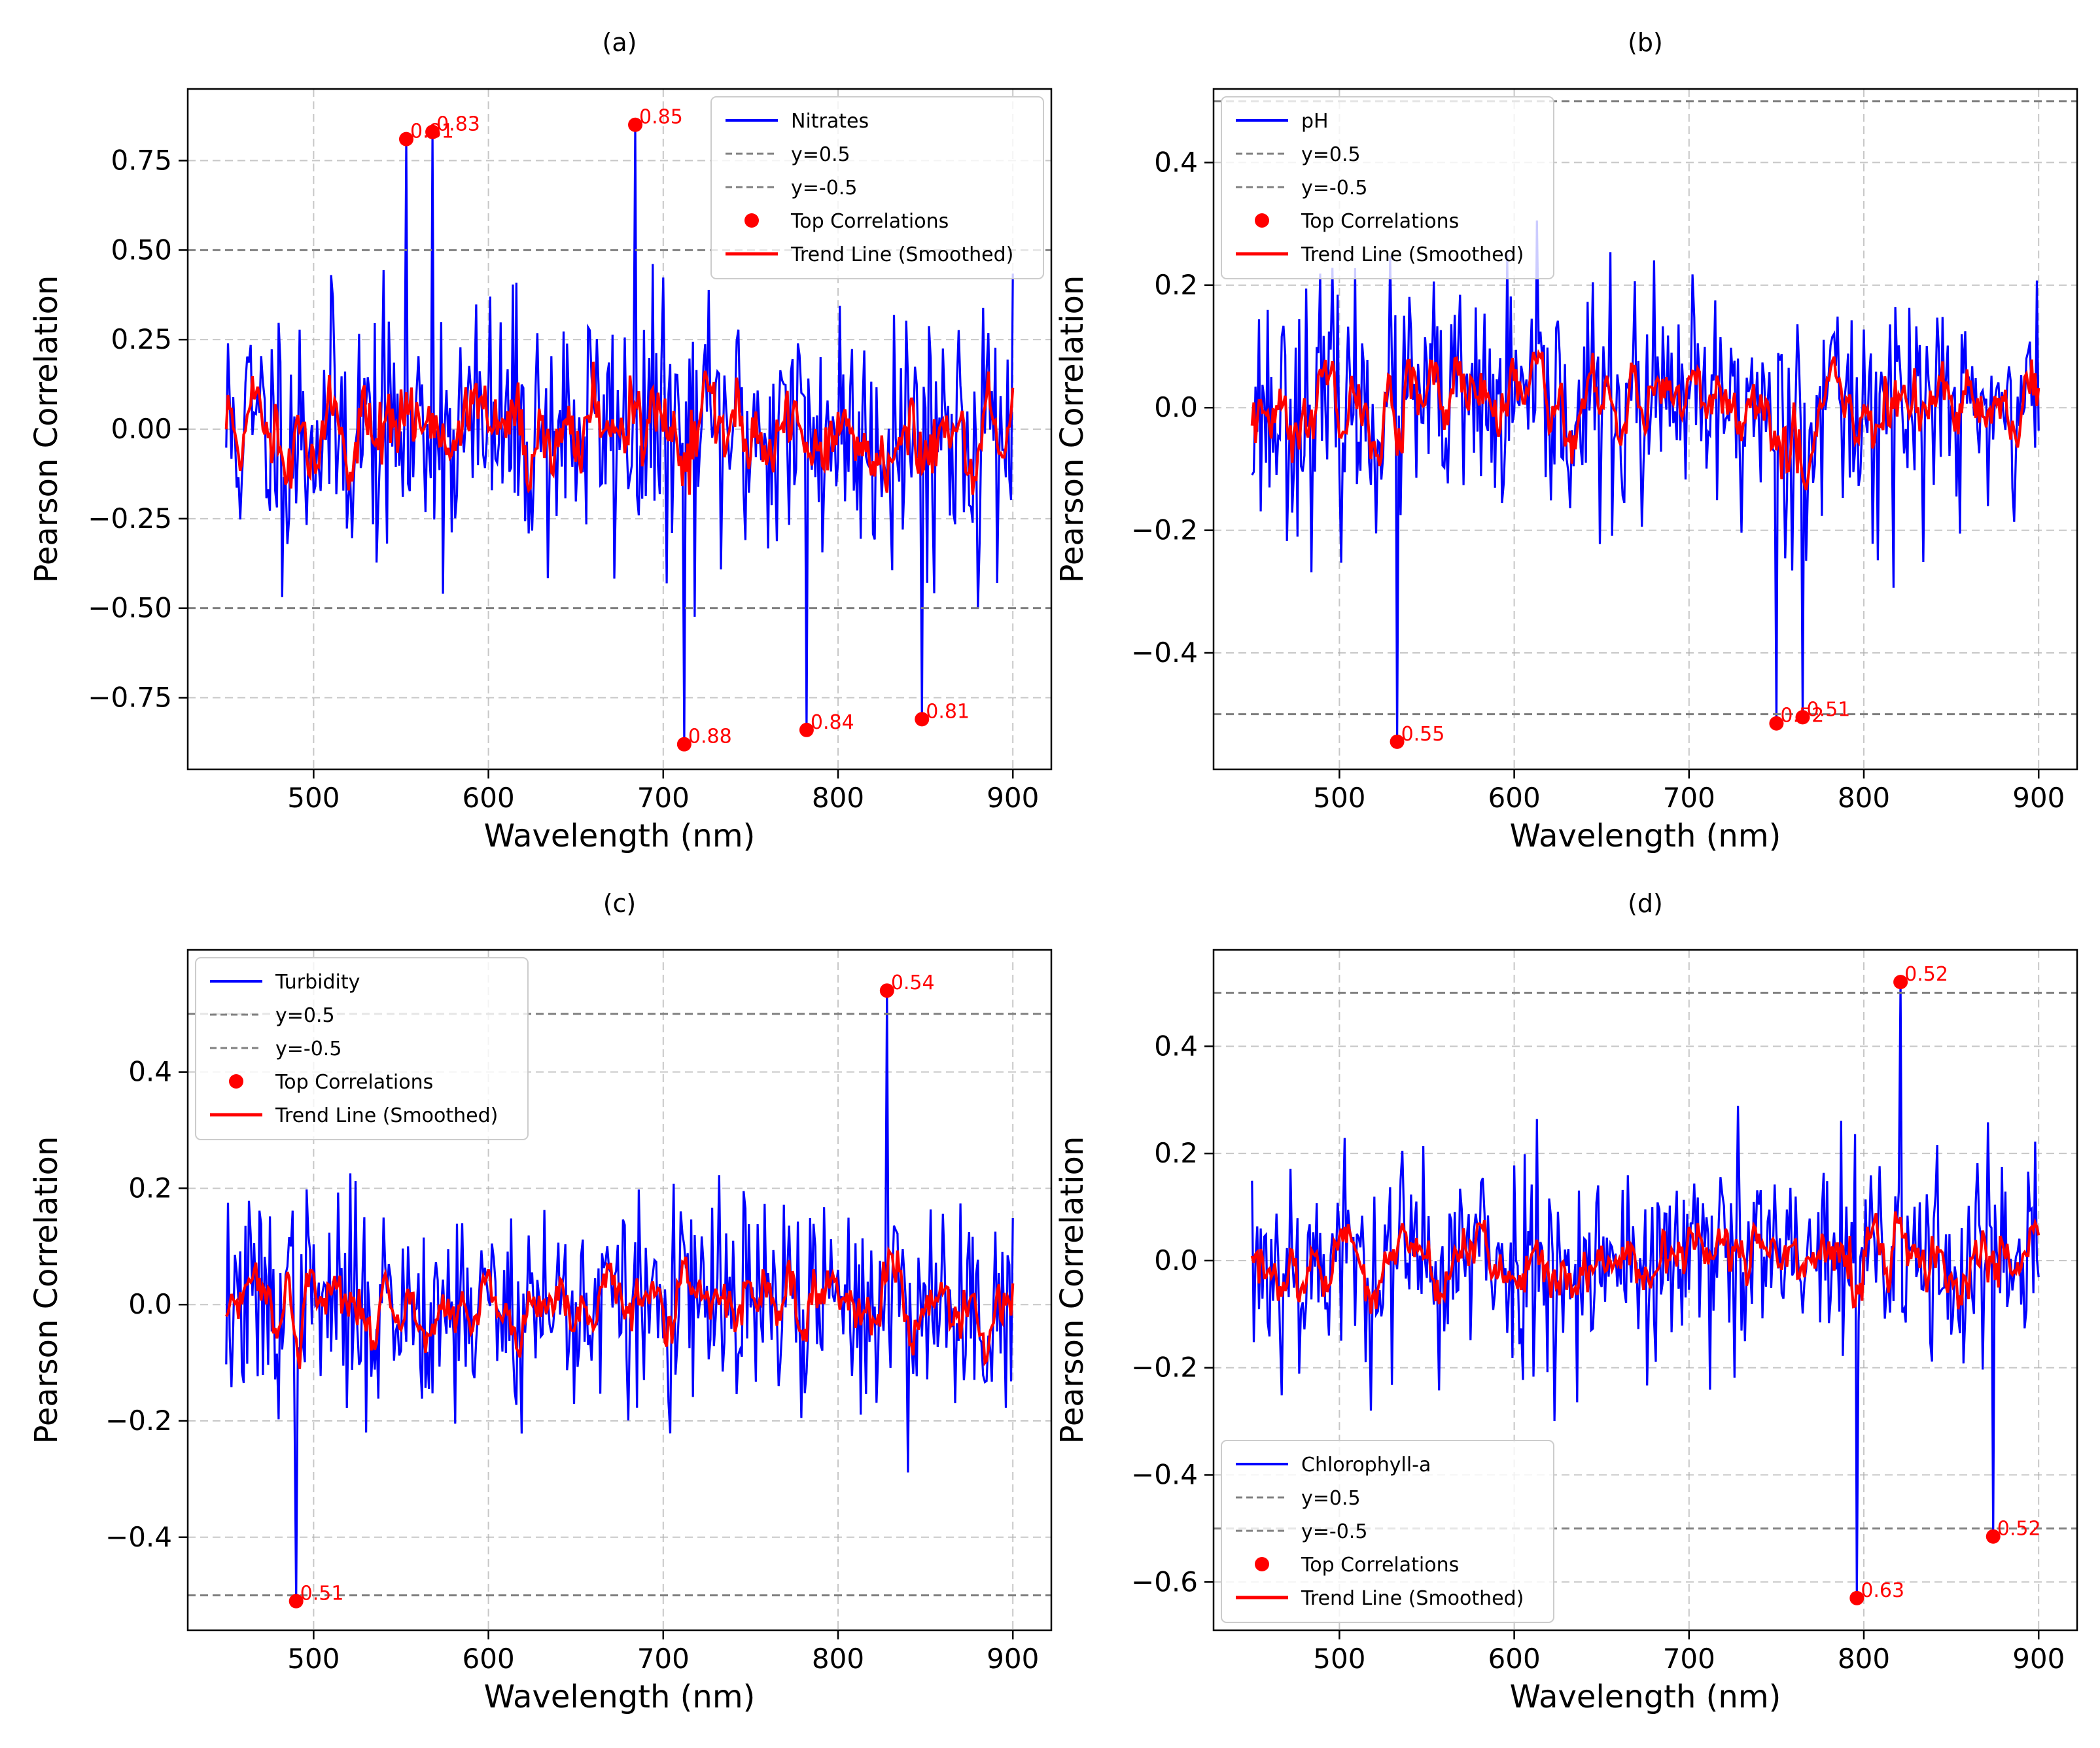 The width and height of the screenshot is (2100, 1748). Describe the element at coordinates (1164, 1581) in the screenshot. I see `y-tick-label: −0.6` at that location.